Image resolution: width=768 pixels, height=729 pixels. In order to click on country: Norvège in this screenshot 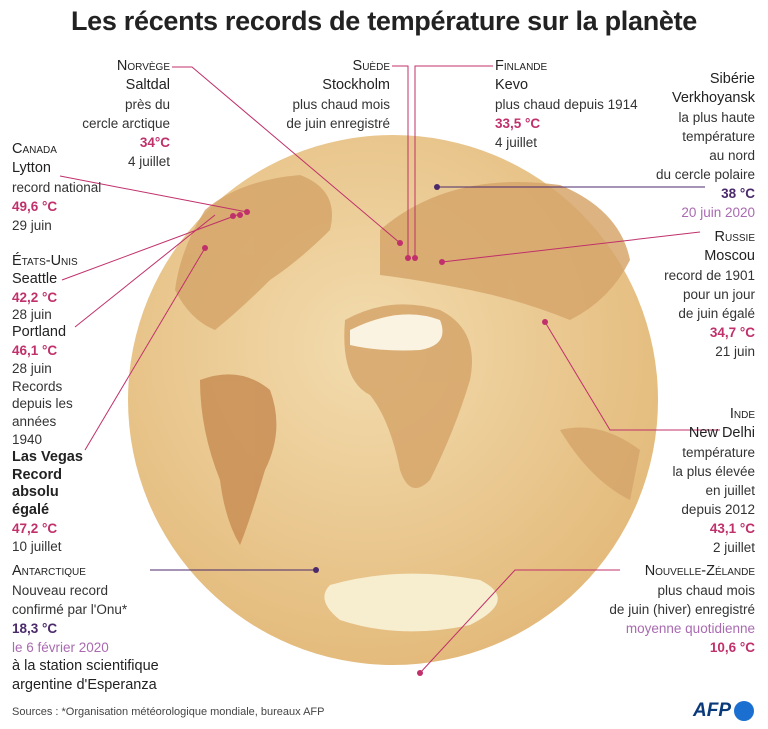, I will do `click(143, 66)`.